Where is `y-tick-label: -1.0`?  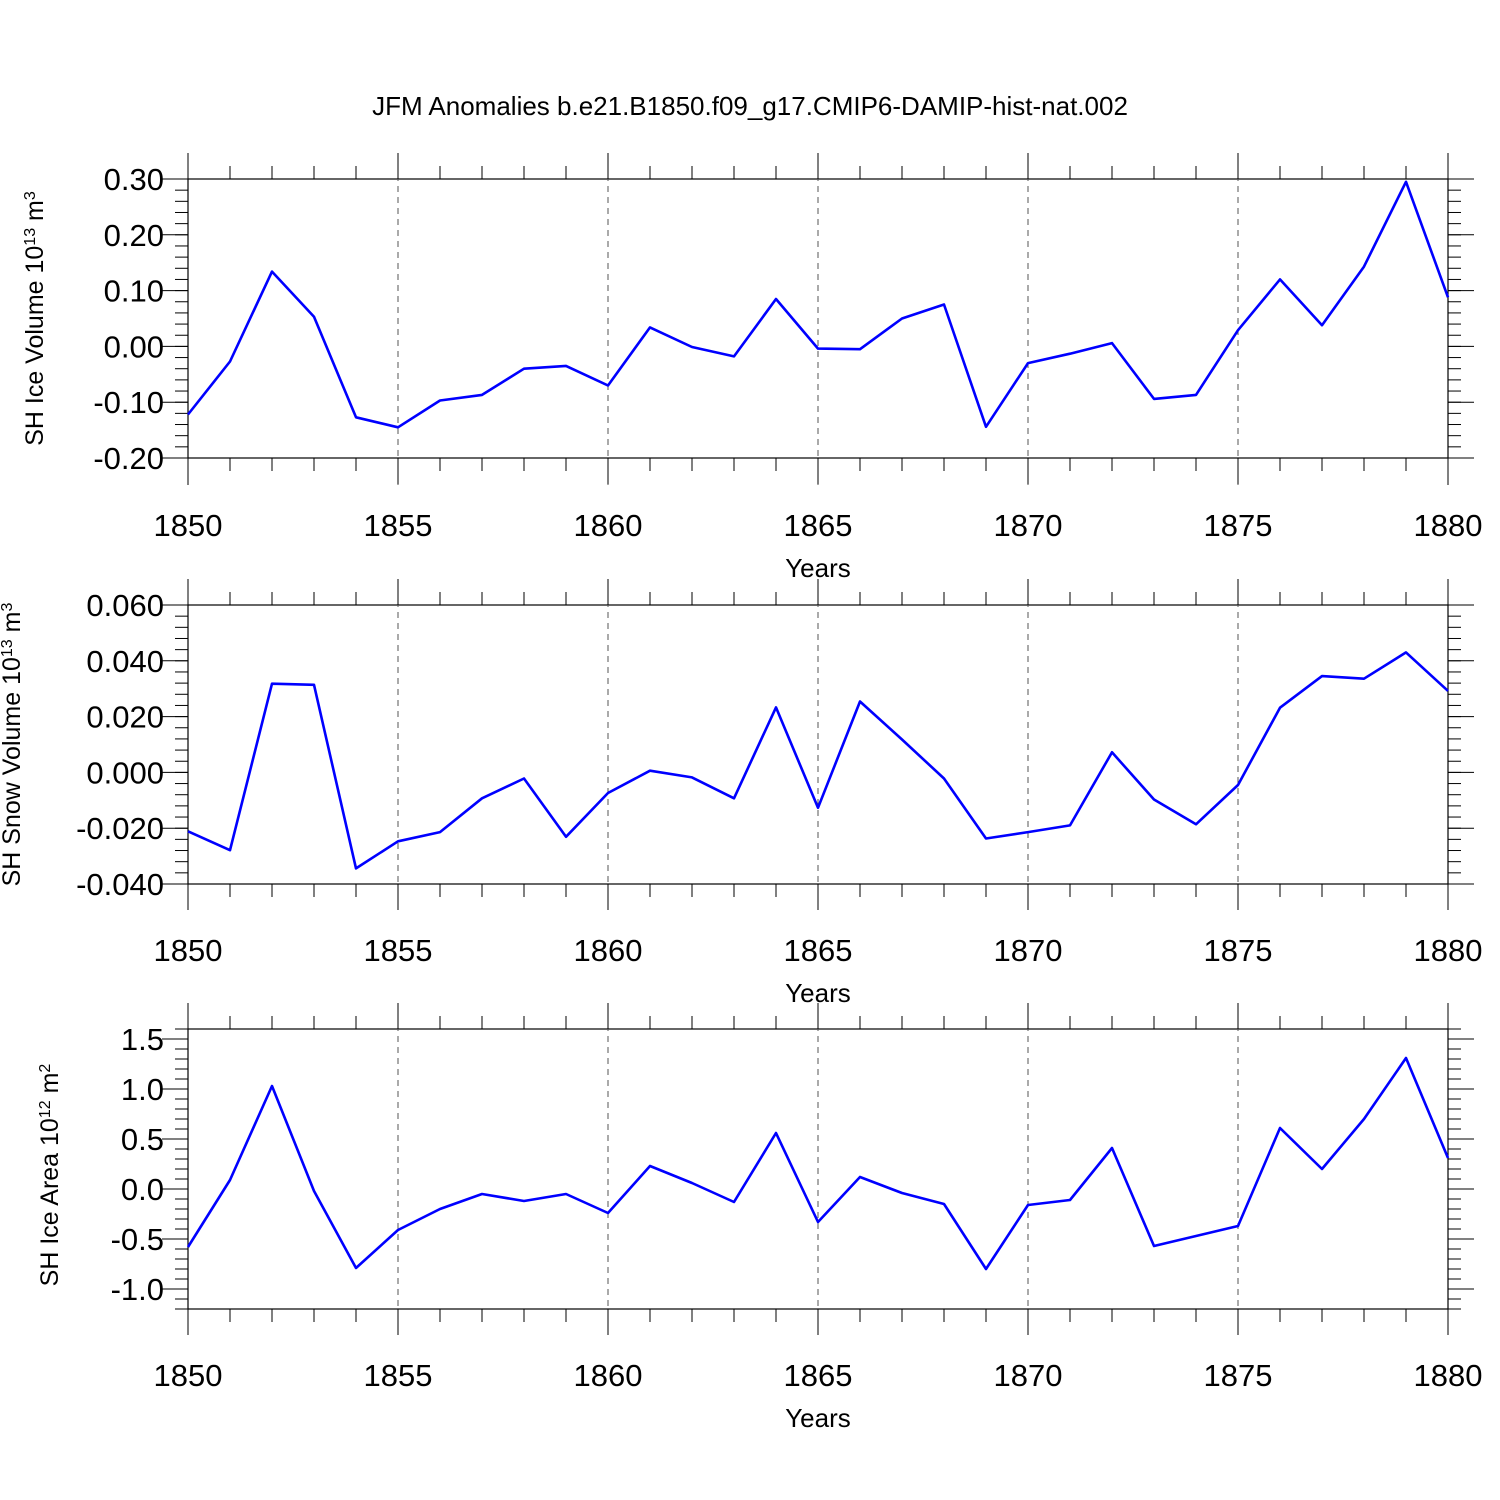
y-tick-label: -1.0 is located at coordinates (137, 1289).